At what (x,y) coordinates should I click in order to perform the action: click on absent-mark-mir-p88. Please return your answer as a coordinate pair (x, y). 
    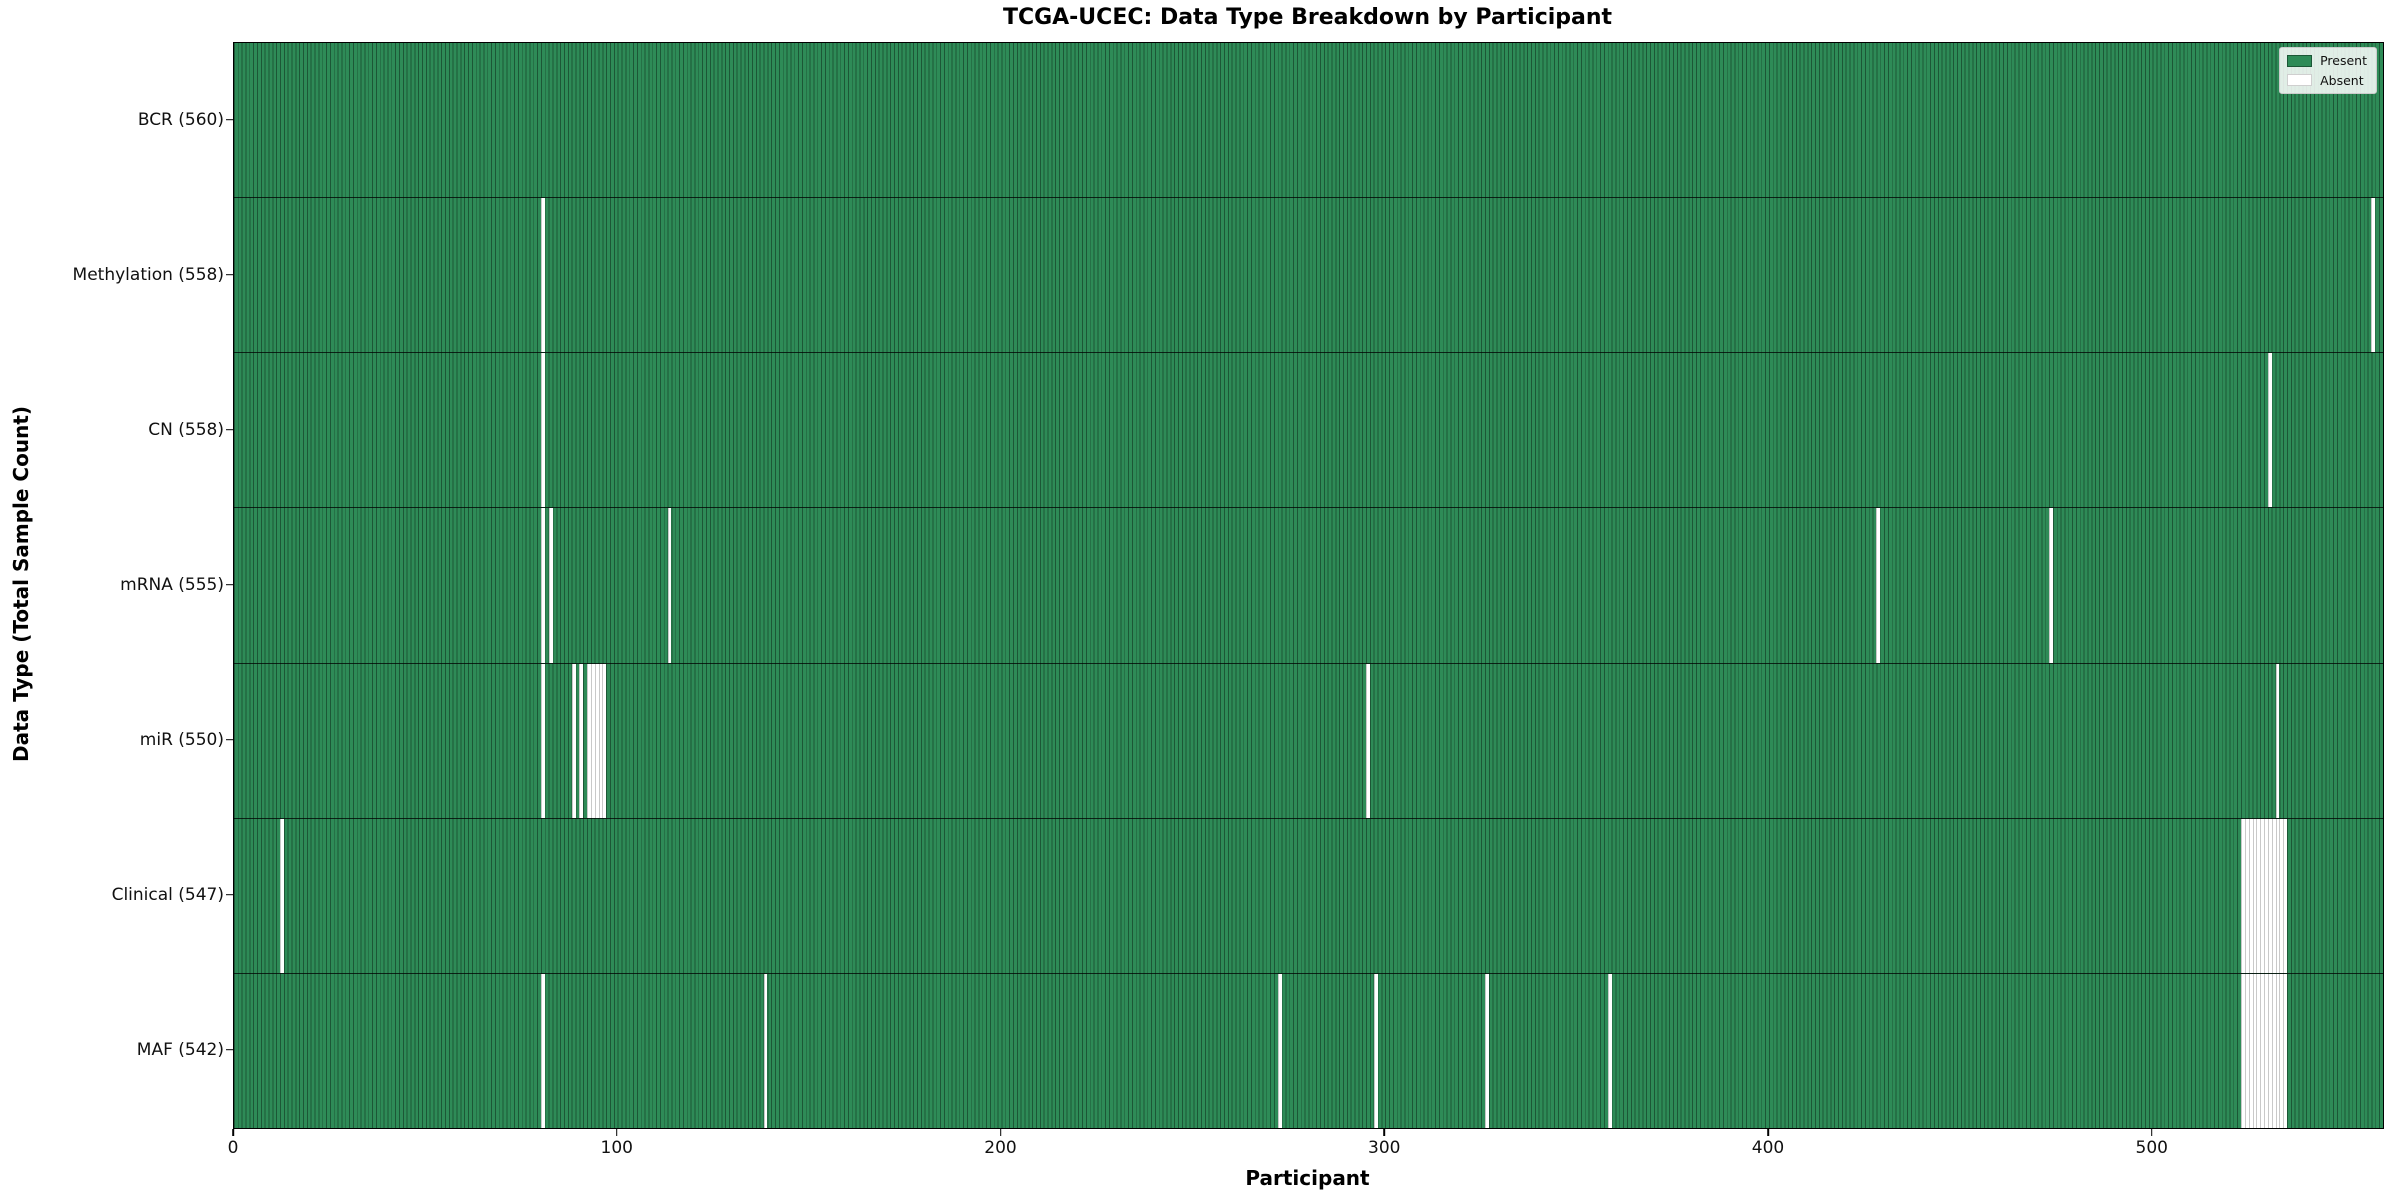
    Looking at the image, I should click on (573, 740).